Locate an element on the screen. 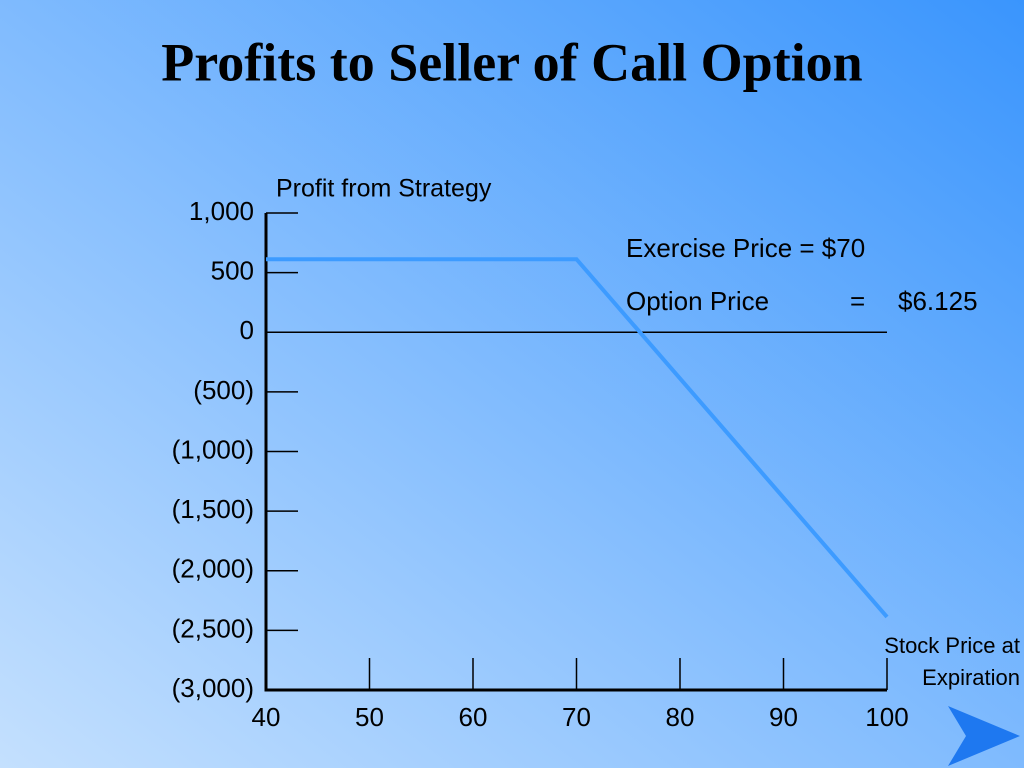 The width and height of the screenshot is (1024, 768). y-tick-label: (1,500) is located at coordinates (213, 509).